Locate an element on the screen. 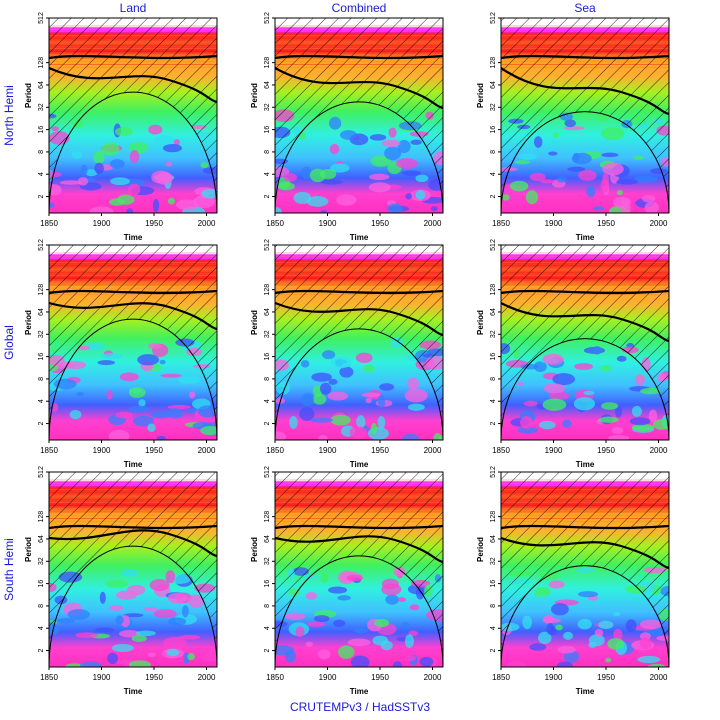 This screenshot has height=720, width=720. y-tick-label: 4 is located at coordinates (41, 174).